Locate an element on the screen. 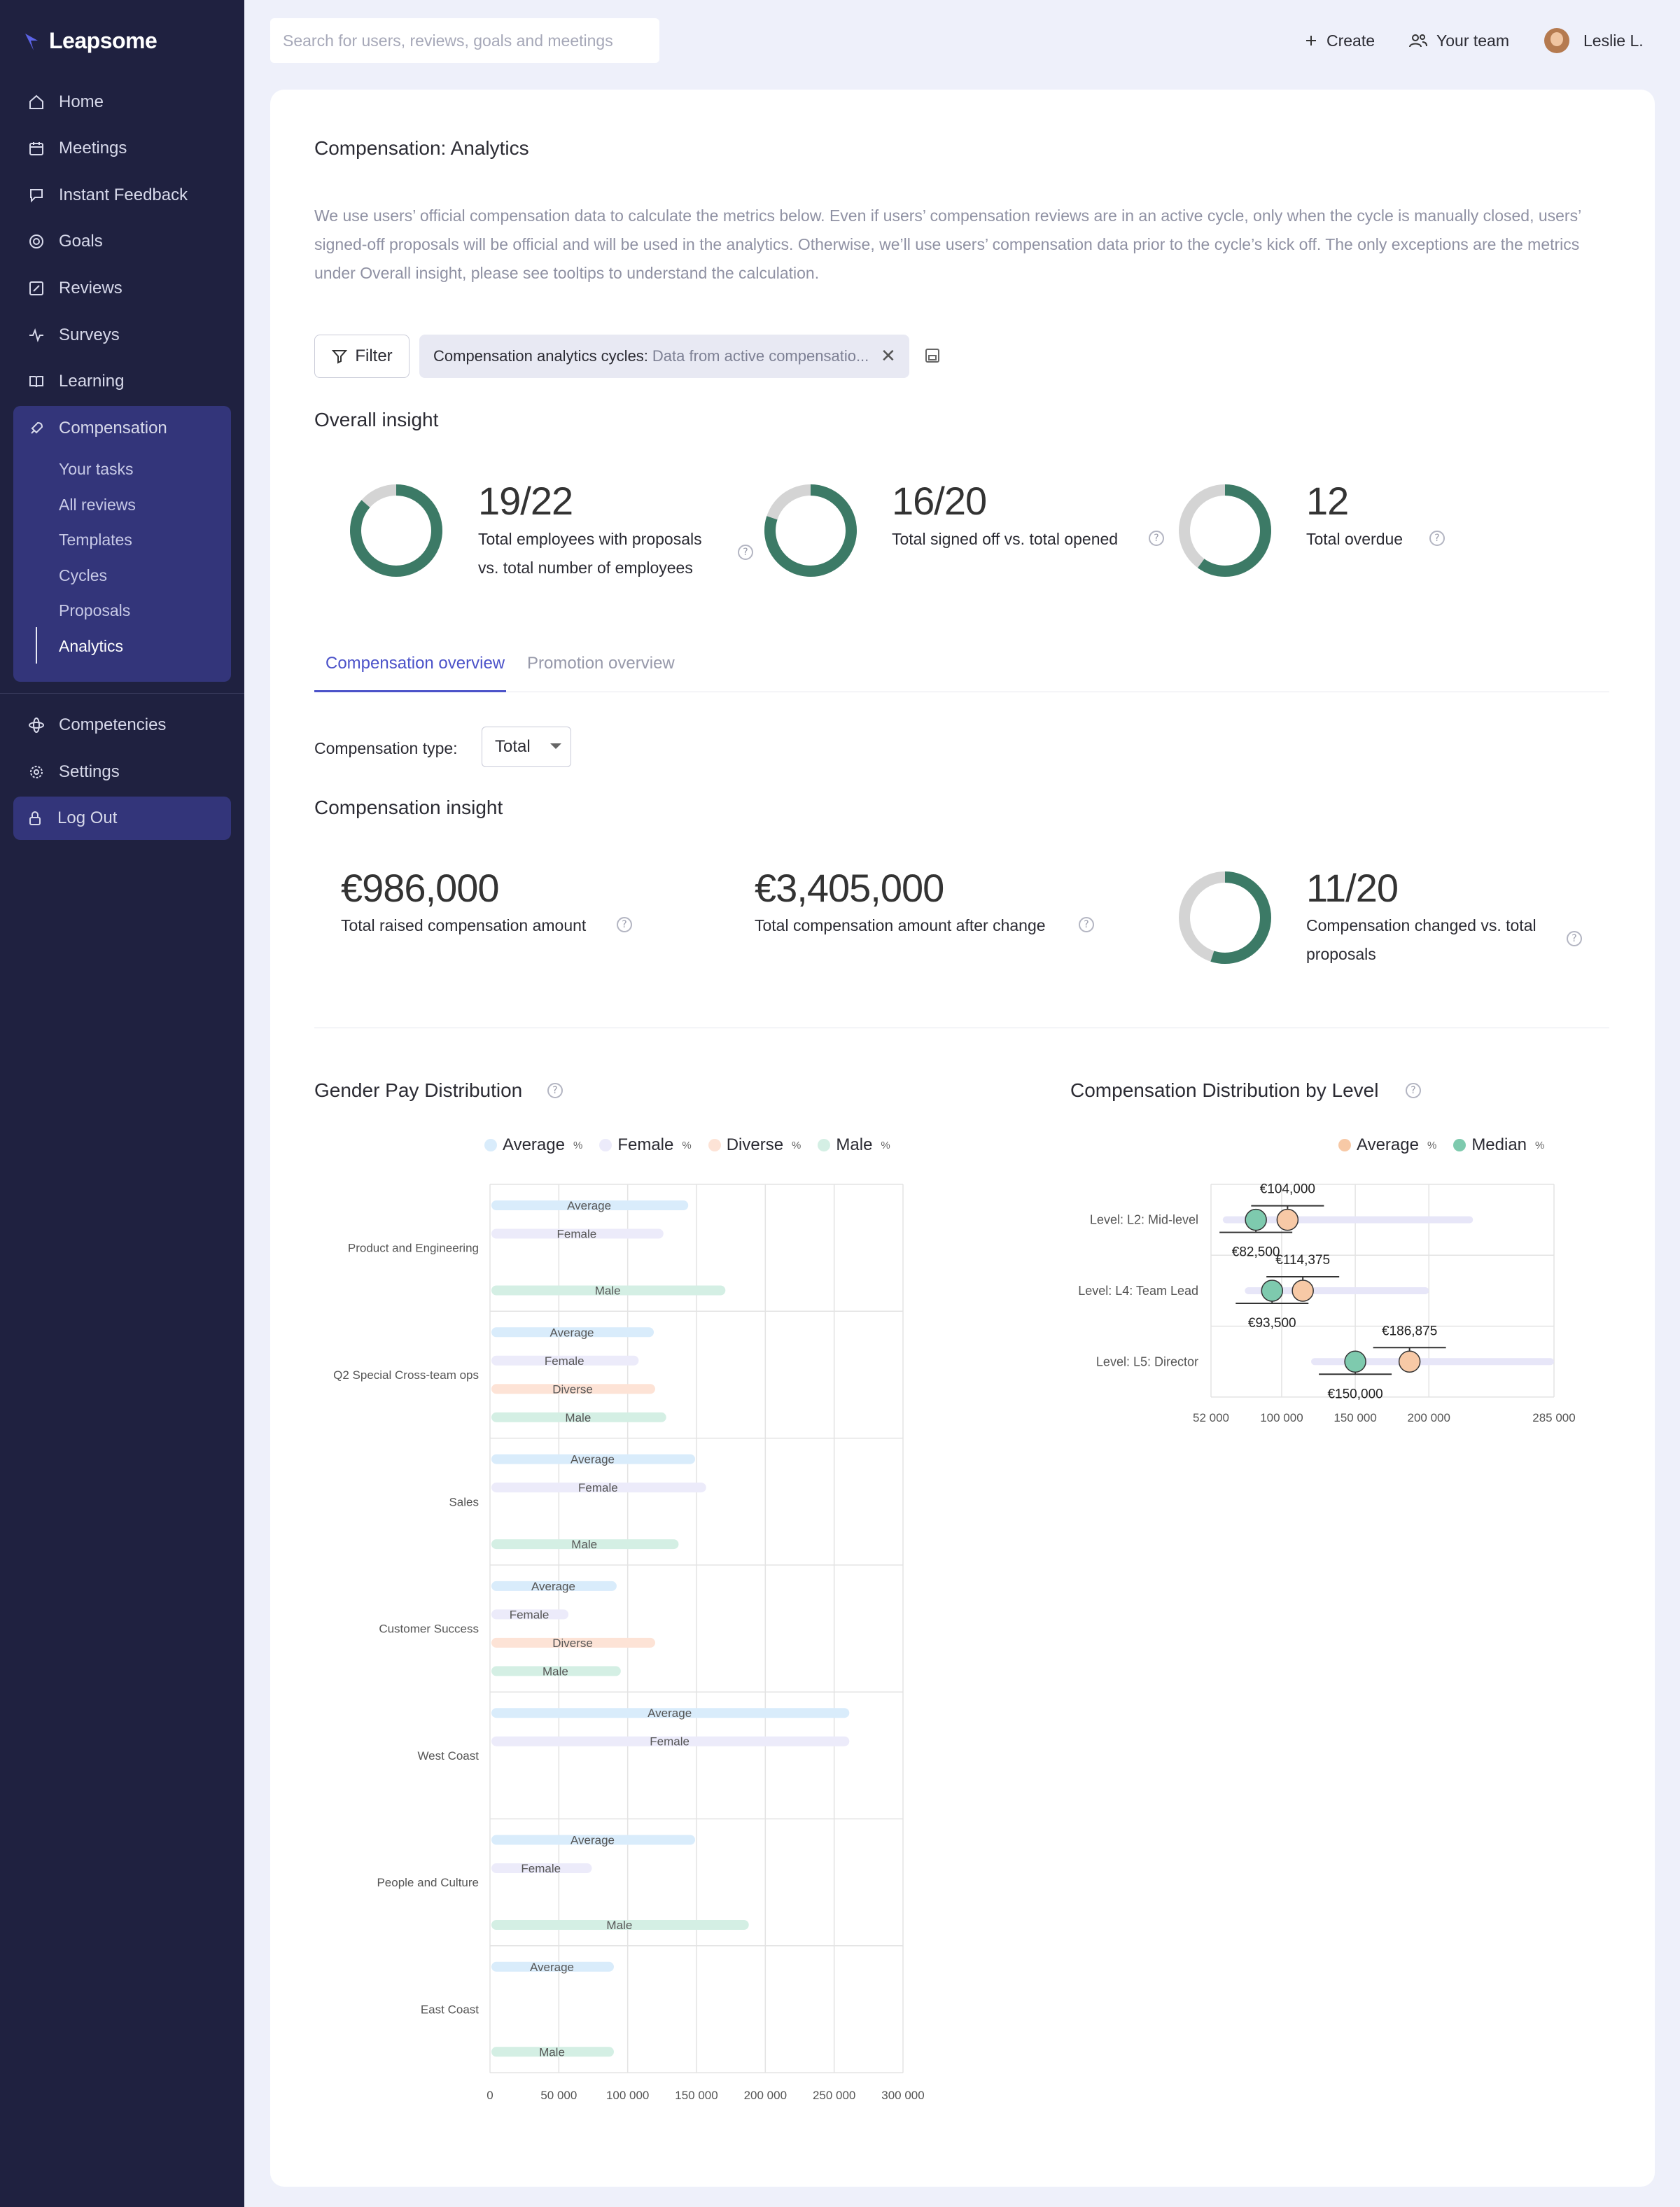 This screenshot has height=2207, width=1680. legend-label: Female is located at coordinates (645, 1144).